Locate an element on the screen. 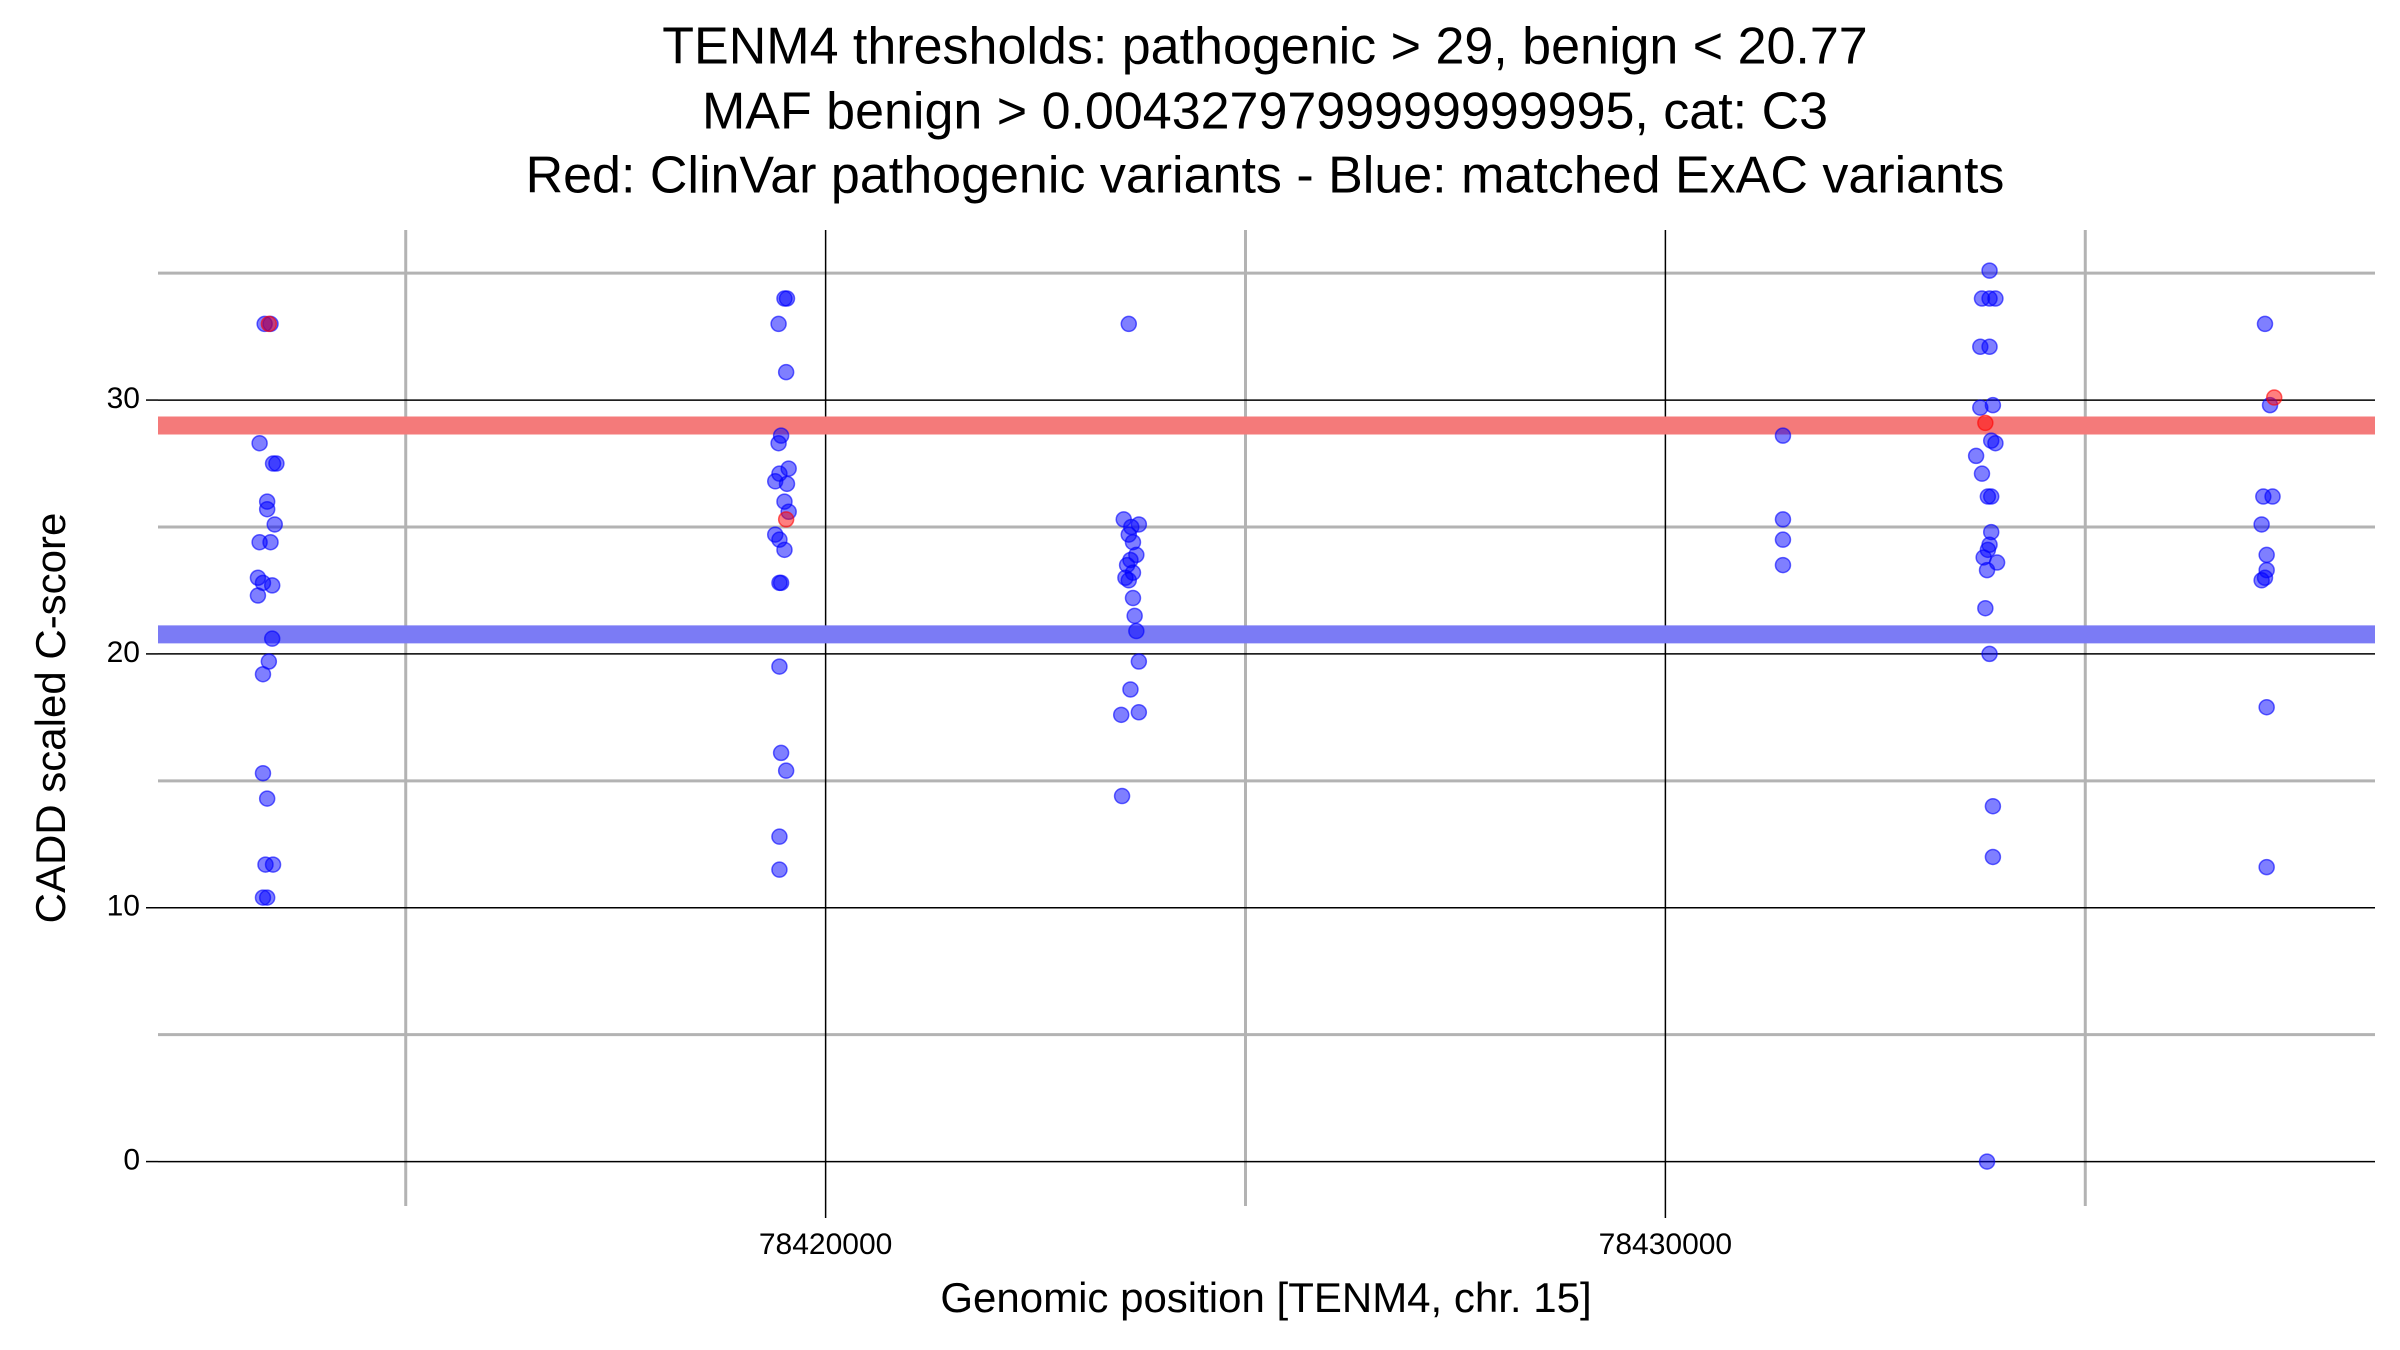  x-axis-label: Genomic position [TENM4, chr. 15] is located at coordinates (1265, 1297).